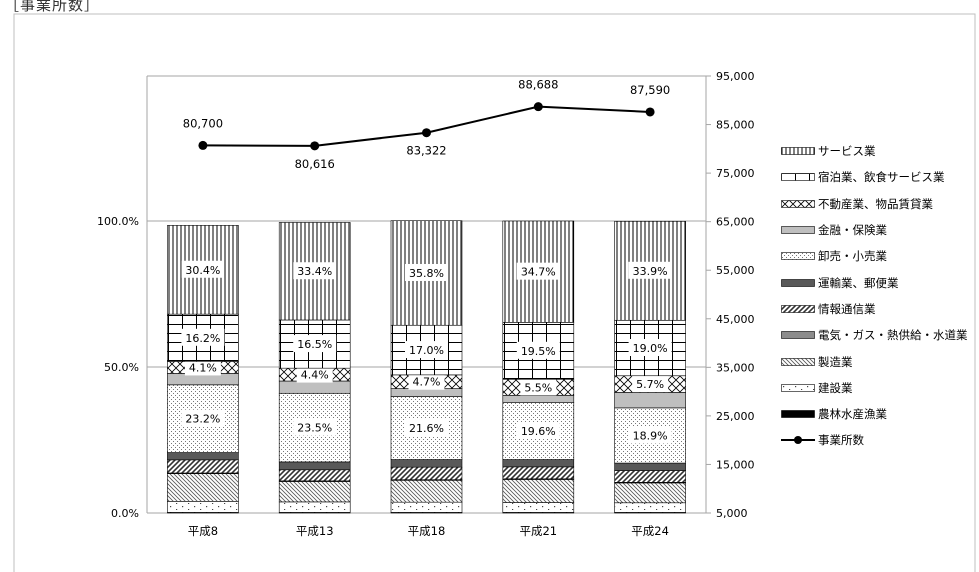 This screenshot has height=572, width=979. Describe the element at coordinates (538, 85) in the screenshot. I see `line-point-label: 88,688` at that location.